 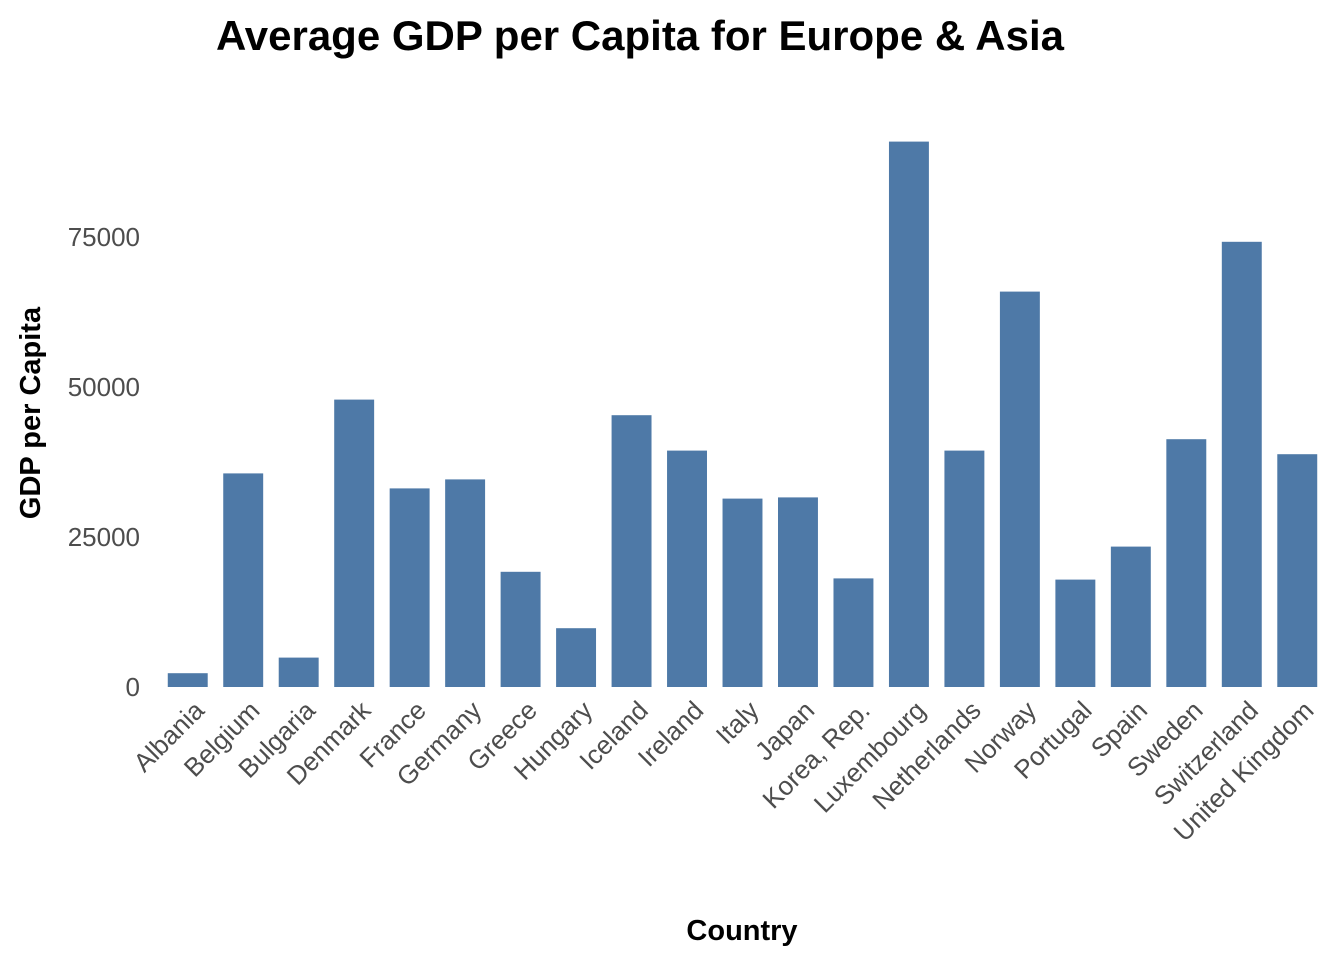 What do you see at coordinates (104, 537) in the screenshot?
I see `y-tick-label: 25000` at bounding box center [104, 537].